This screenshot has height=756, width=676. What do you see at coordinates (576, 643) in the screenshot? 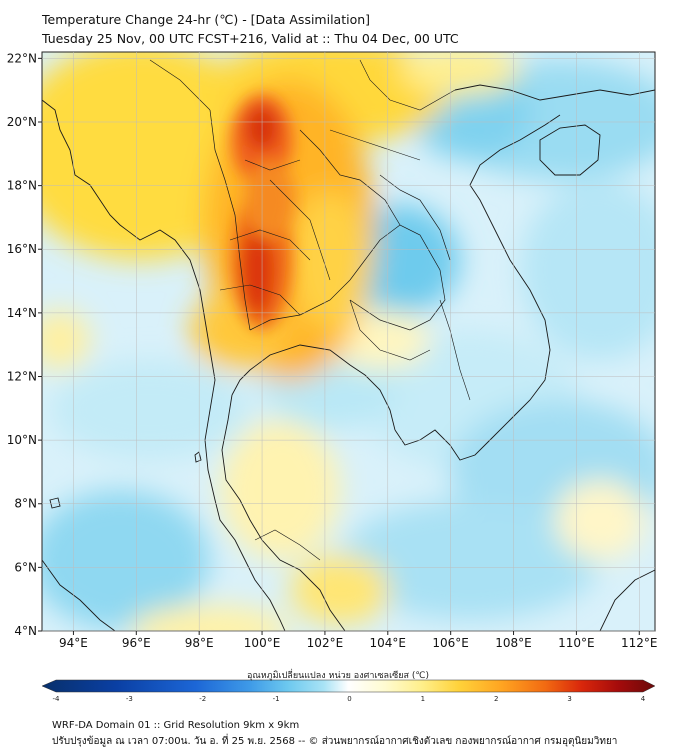
I see `lon-tick-label: 110°E` at bounding box center [576, 643].